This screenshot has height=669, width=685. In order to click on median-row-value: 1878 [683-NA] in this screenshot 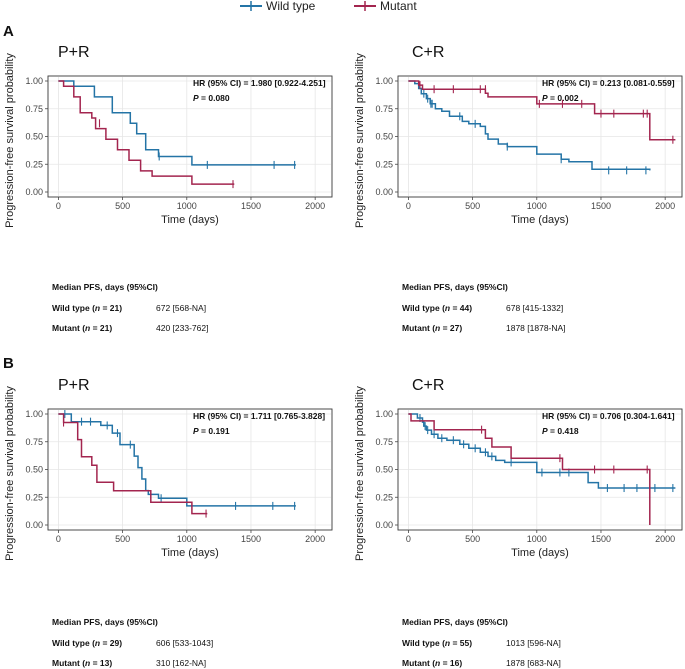, I will do `click(533, 663)`.